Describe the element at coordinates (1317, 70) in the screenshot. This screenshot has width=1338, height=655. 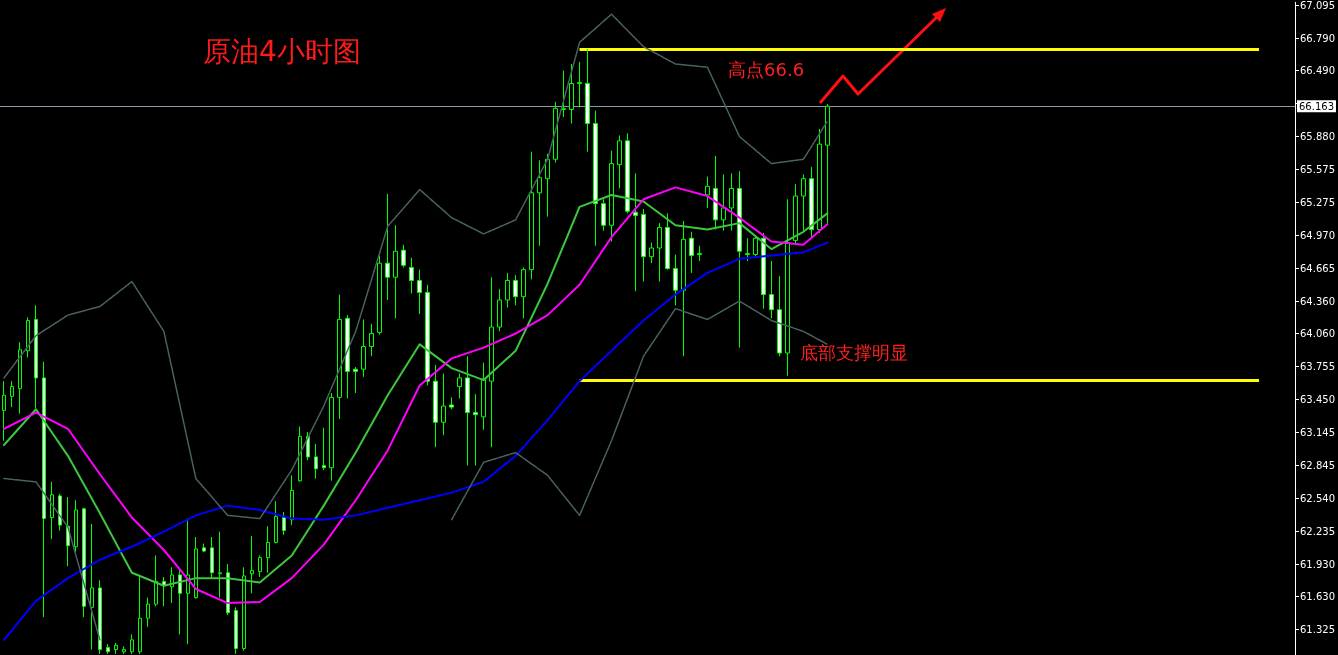
I see `y-tick-label: 66.490` at that location.